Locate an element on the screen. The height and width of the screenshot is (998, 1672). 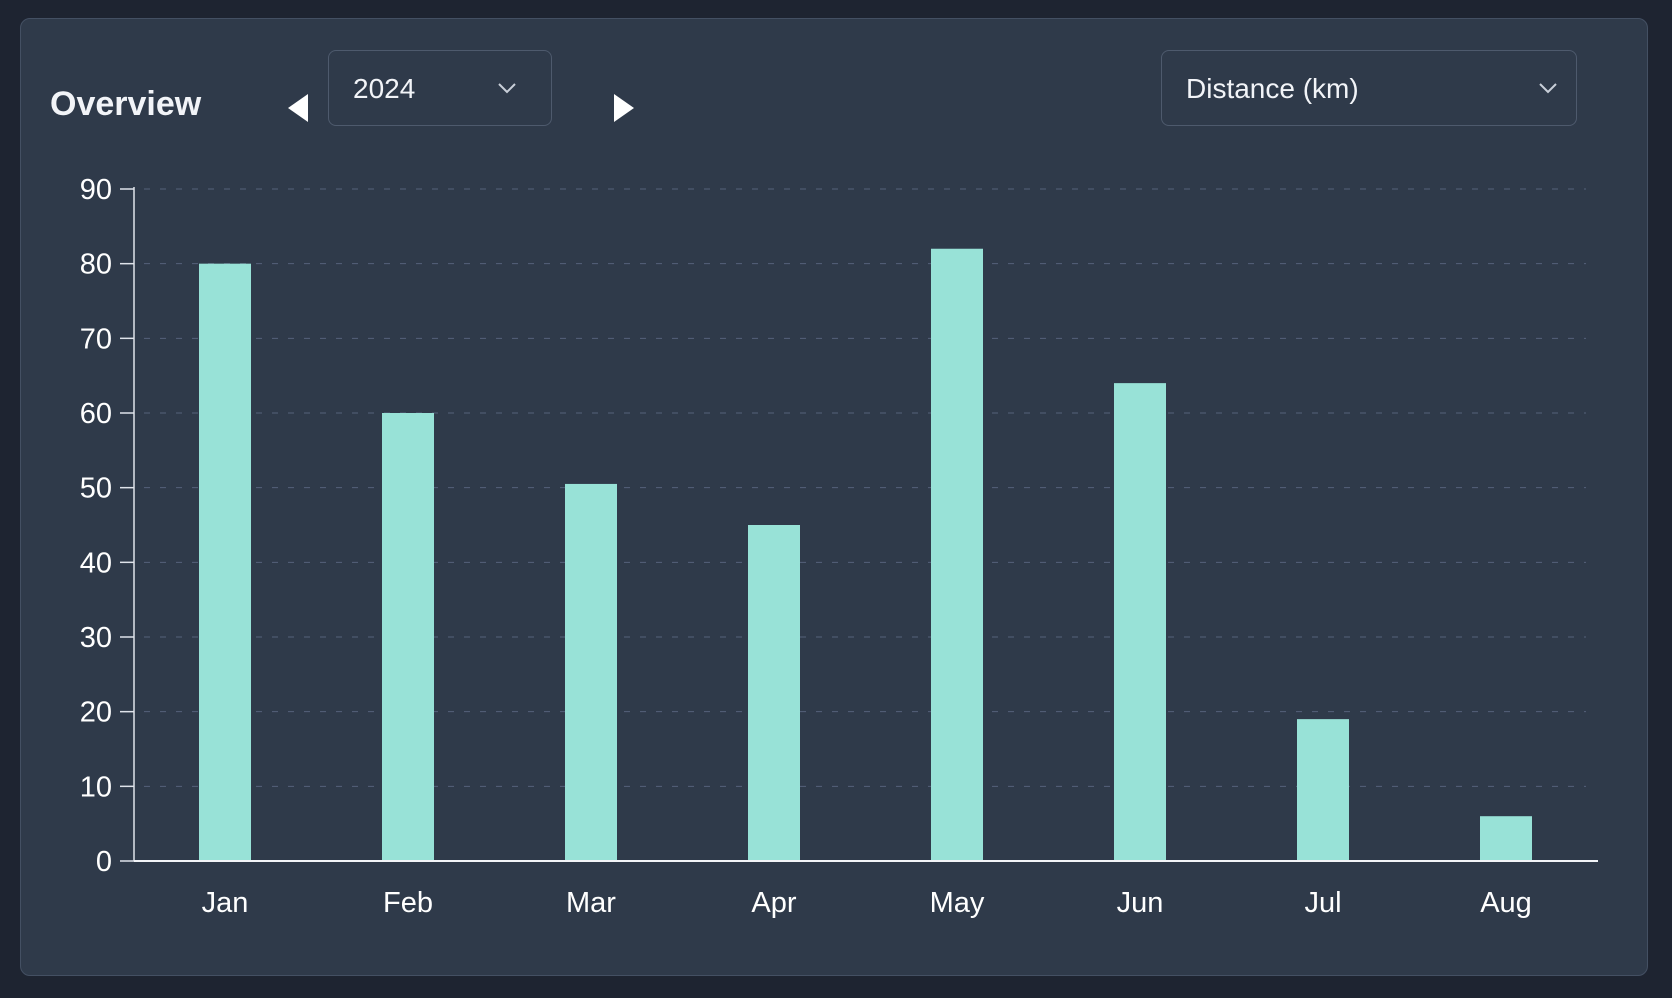
y-tick-label: 60 is located at coordinates (96, 414).